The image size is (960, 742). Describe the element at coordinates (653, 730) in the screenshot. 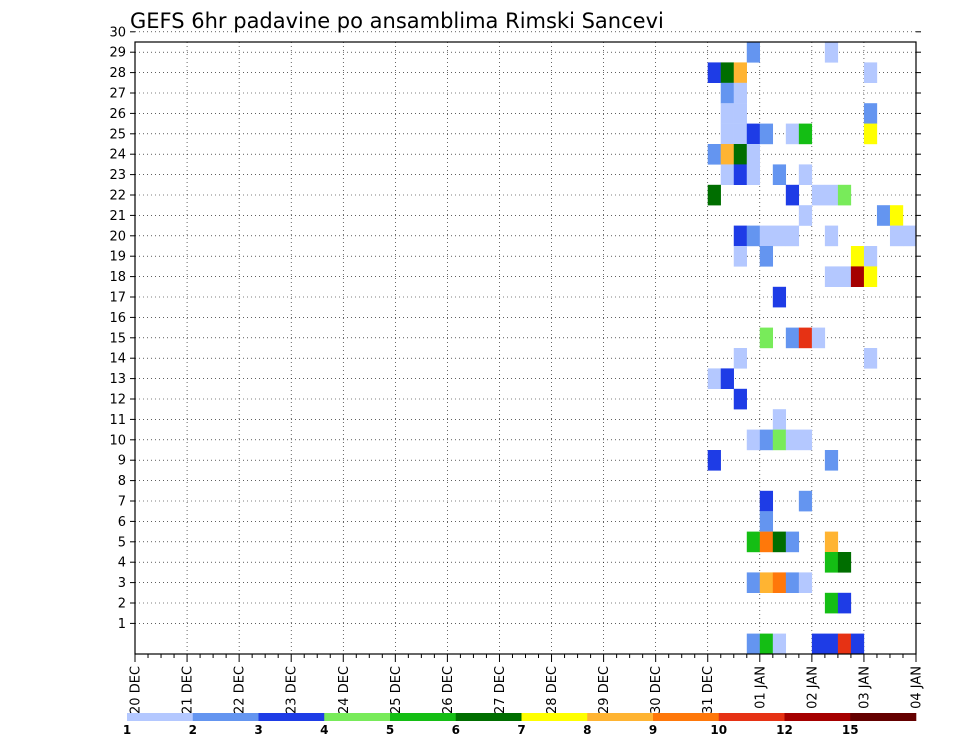

I see `legend-label: 9` at that location.